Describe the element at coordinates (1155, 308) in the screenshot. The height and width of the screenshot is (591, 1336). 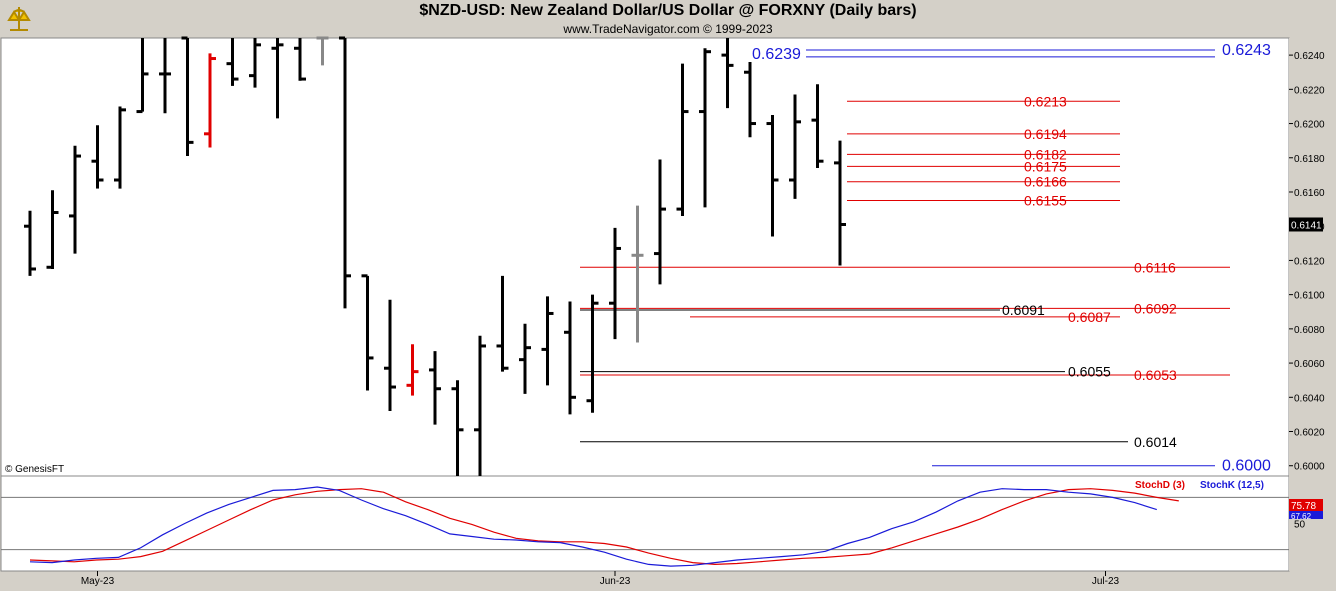
I see `price-level-label: 0.6092` at that location.